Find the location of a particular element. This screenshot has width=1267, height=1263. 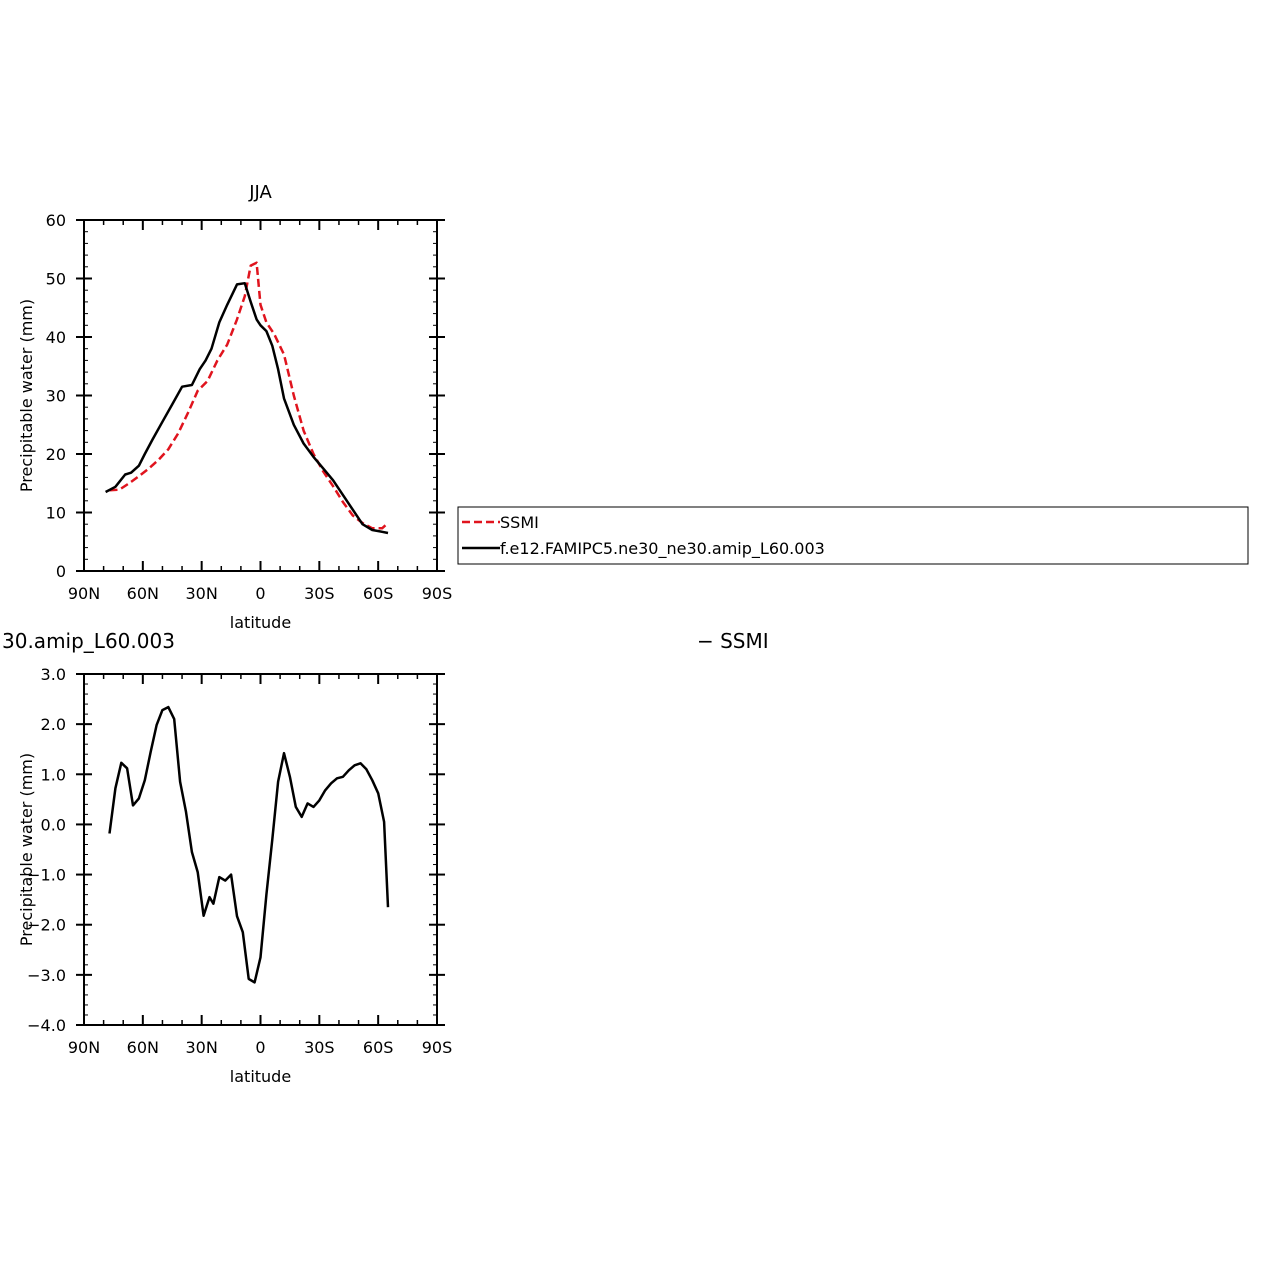

y-tick-label: 20 is located at coordinates (56, 454).